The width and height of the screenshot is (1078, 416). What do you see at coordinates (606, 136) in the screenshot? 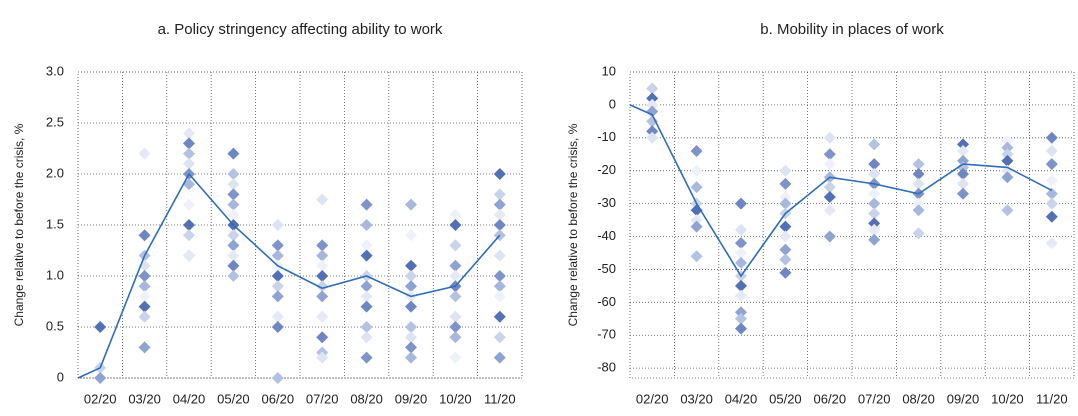
I see `y-tick-label: -10` at bounding box center [606, 136].